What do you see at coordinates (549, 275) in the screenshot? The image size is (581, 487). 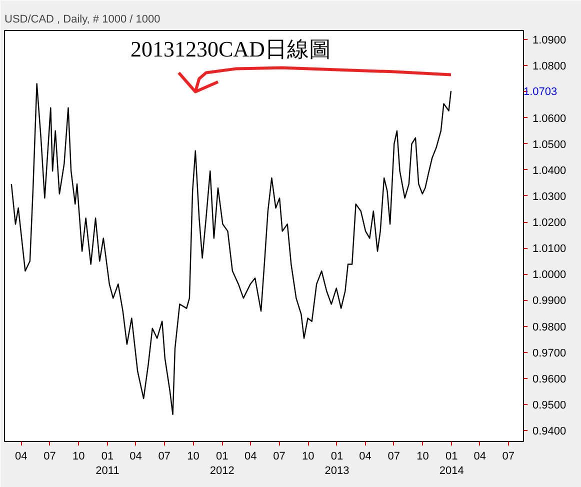 I see `y-tick-label: 1.0000` at bounding box center [549, 275].